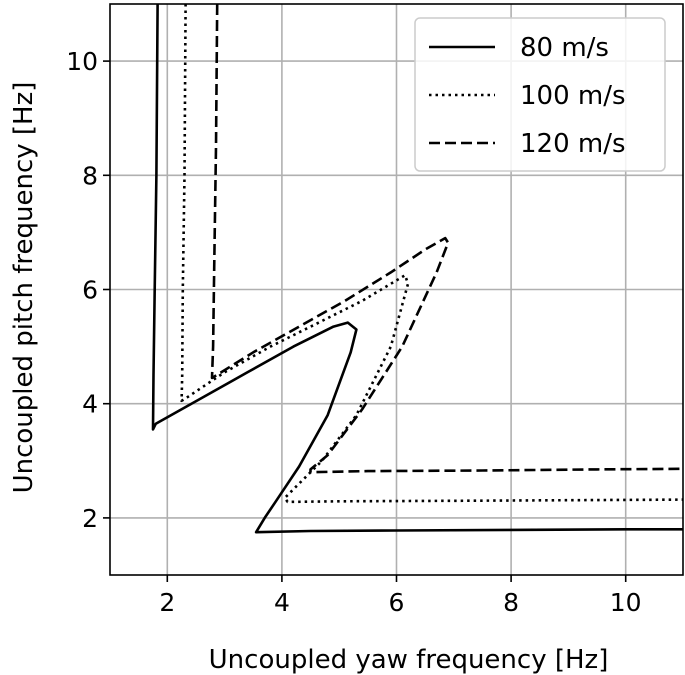  I want to click on x-tick-label: 4, so click(282, 602).